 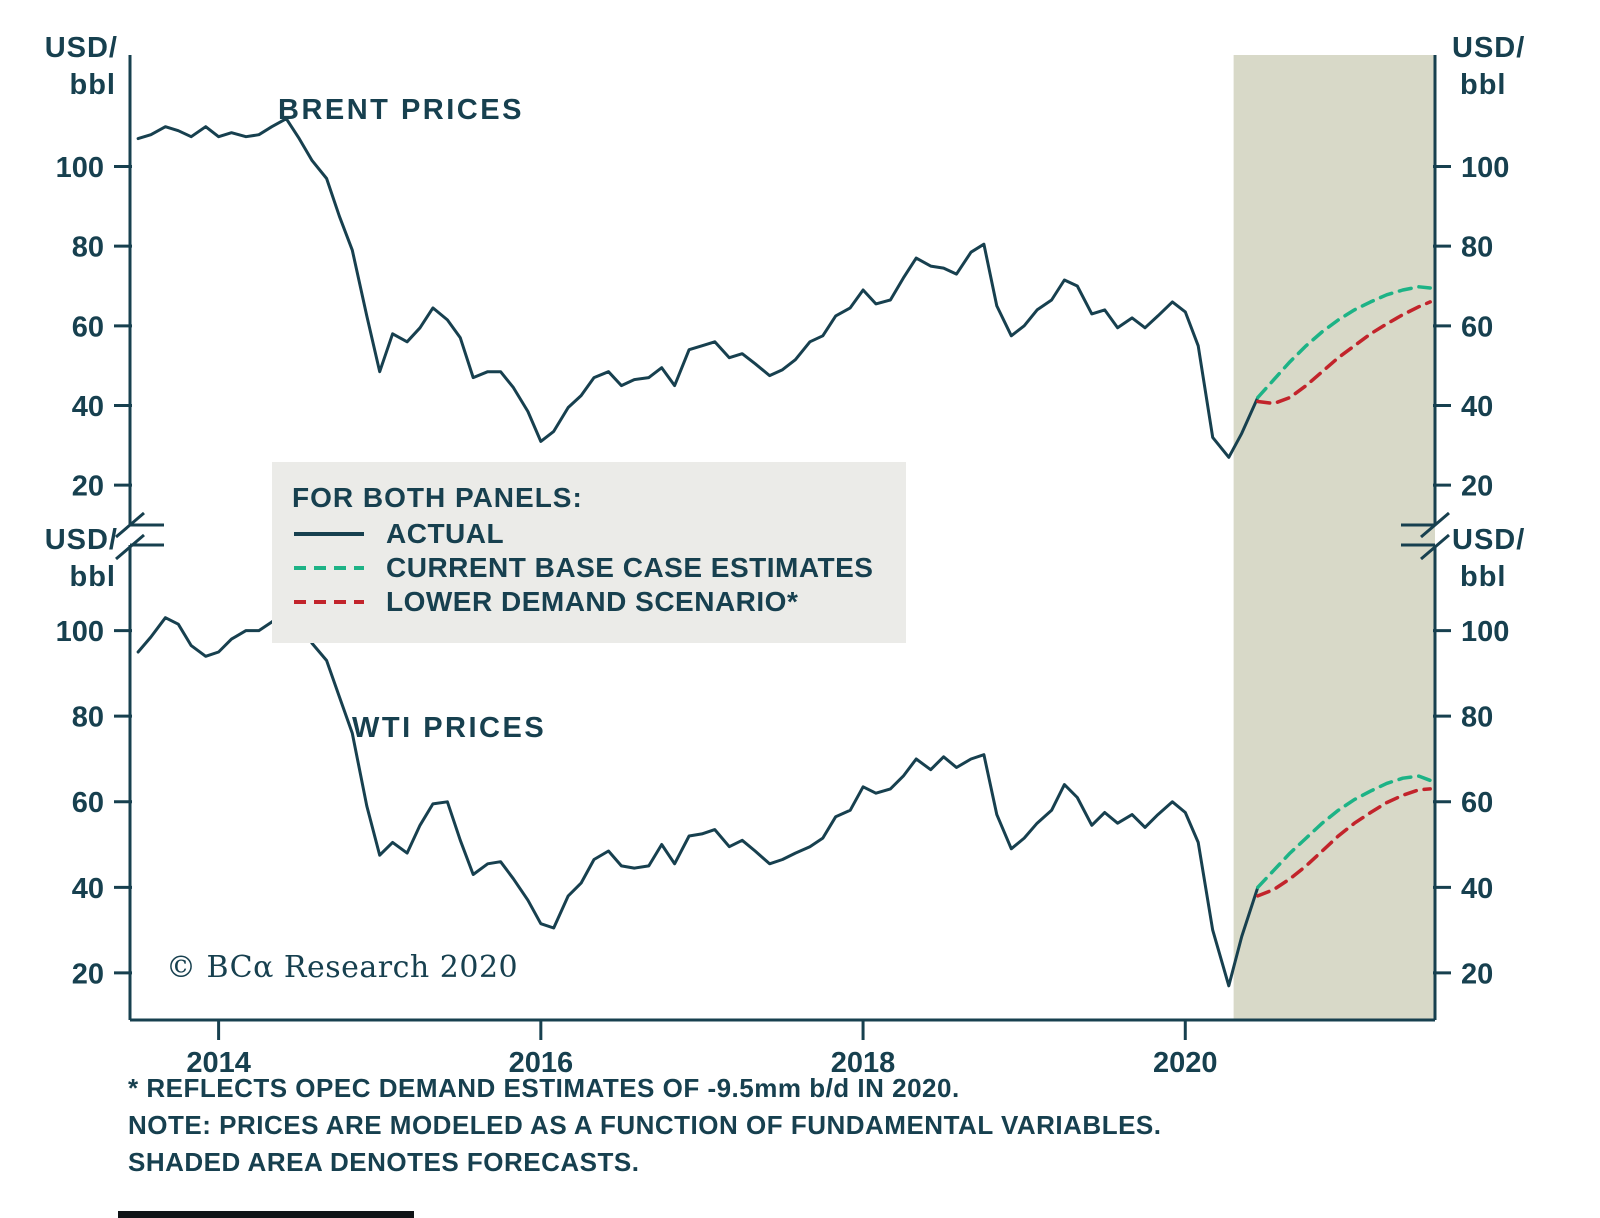 I want to click on wti-panel-title: WTI PRICES, so click(x=449, y=728).